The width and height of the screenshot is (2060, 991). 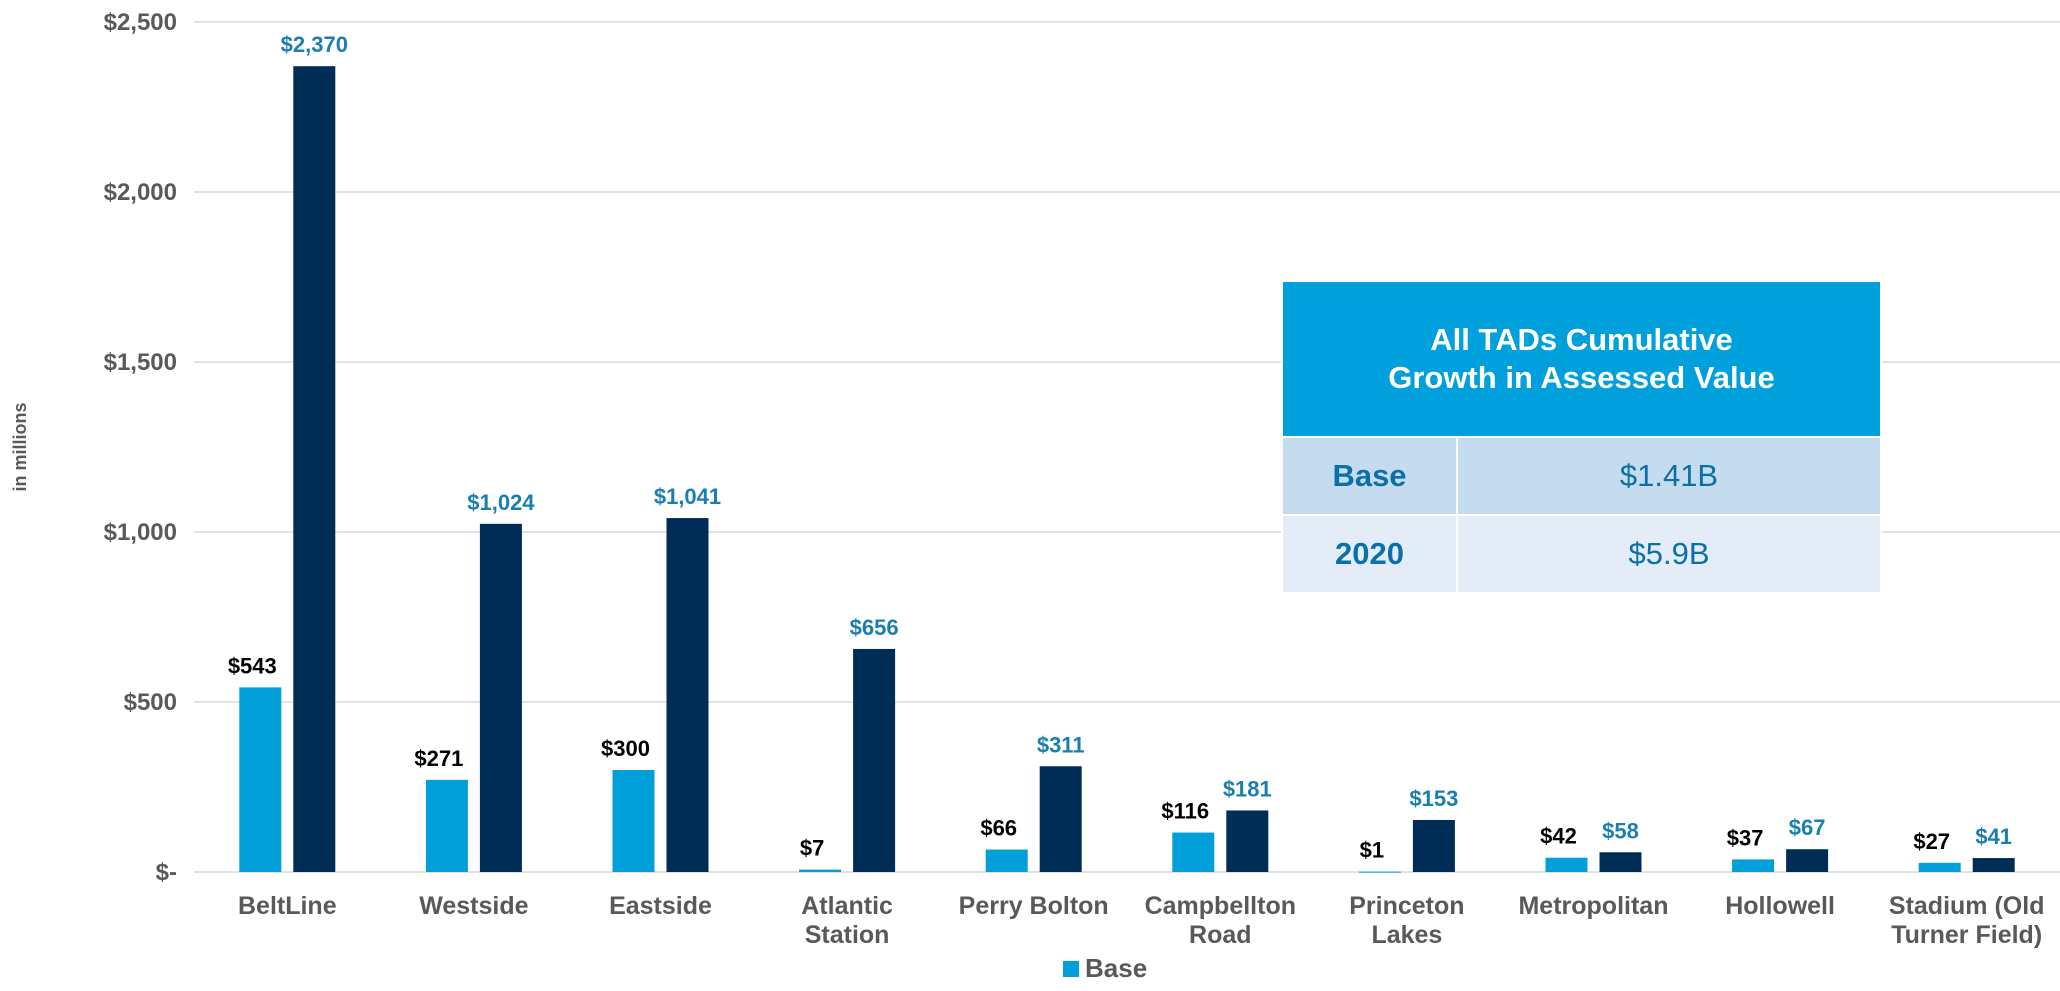 What do you see at coordinates (660, 906) in the screenshot?
I see `x-tick-label: Eastside` at bounding box center [660, 906].